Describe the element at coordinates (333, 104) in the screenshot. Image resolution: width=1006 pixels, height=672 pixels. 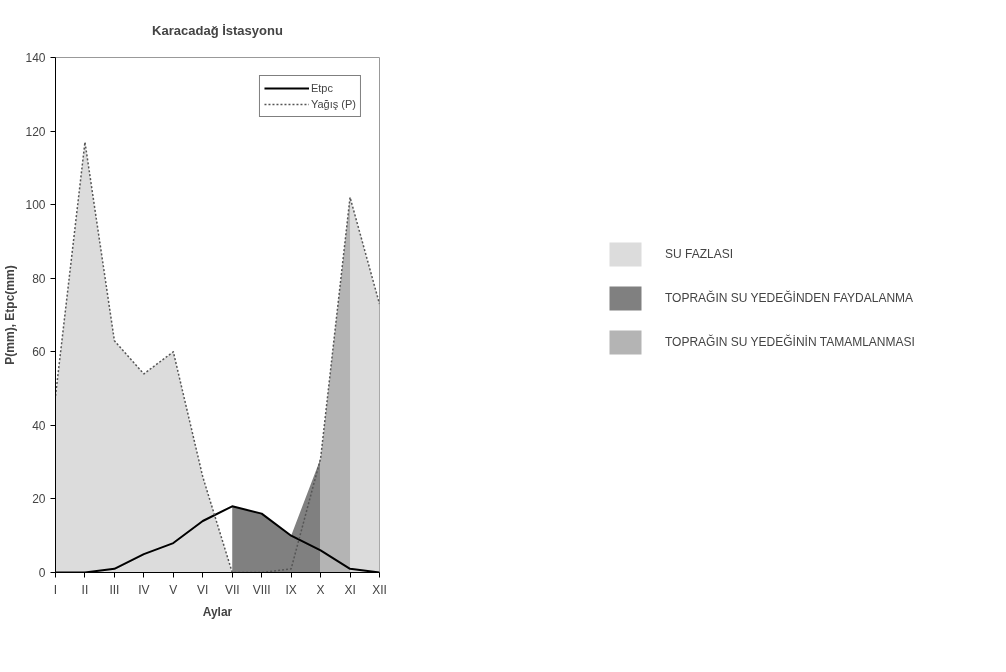
I see `legend-label: Yağış (P)` at that location.